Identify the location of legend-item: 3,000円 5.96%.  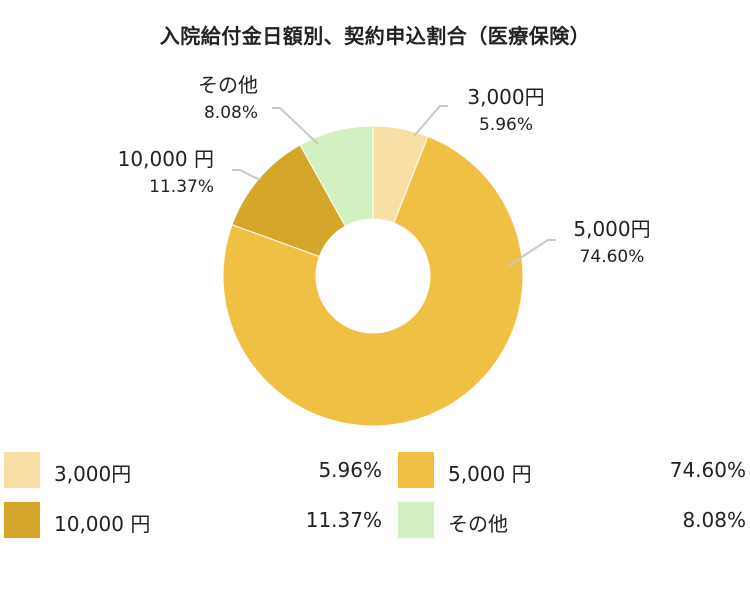
(193, 470).